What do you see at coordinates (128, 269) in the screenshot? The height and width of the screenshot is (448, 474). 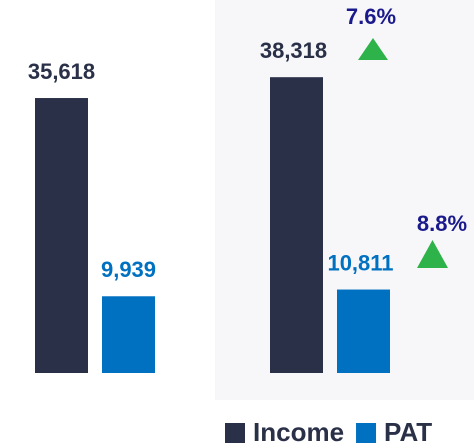 I see `value-label: 9,939` at bounding box center [128, 269].